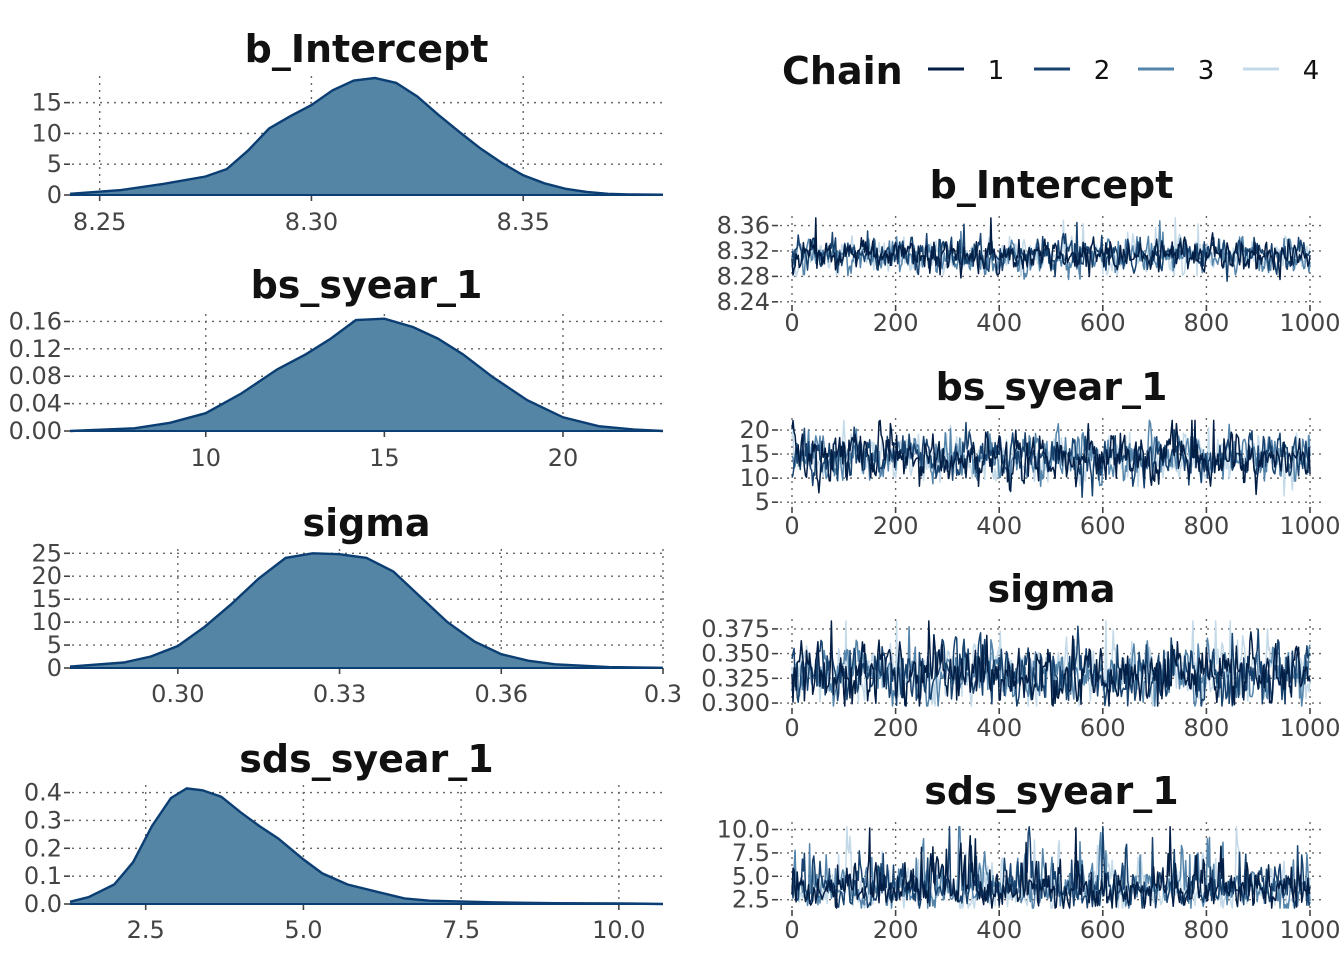 The width and height of the screenshot is (1344, 960). What do you see at coordinates (1052, 387) in the screenshot?
I see `trace-2-title: bs_syear_1` at bounding box center [1052, 387].